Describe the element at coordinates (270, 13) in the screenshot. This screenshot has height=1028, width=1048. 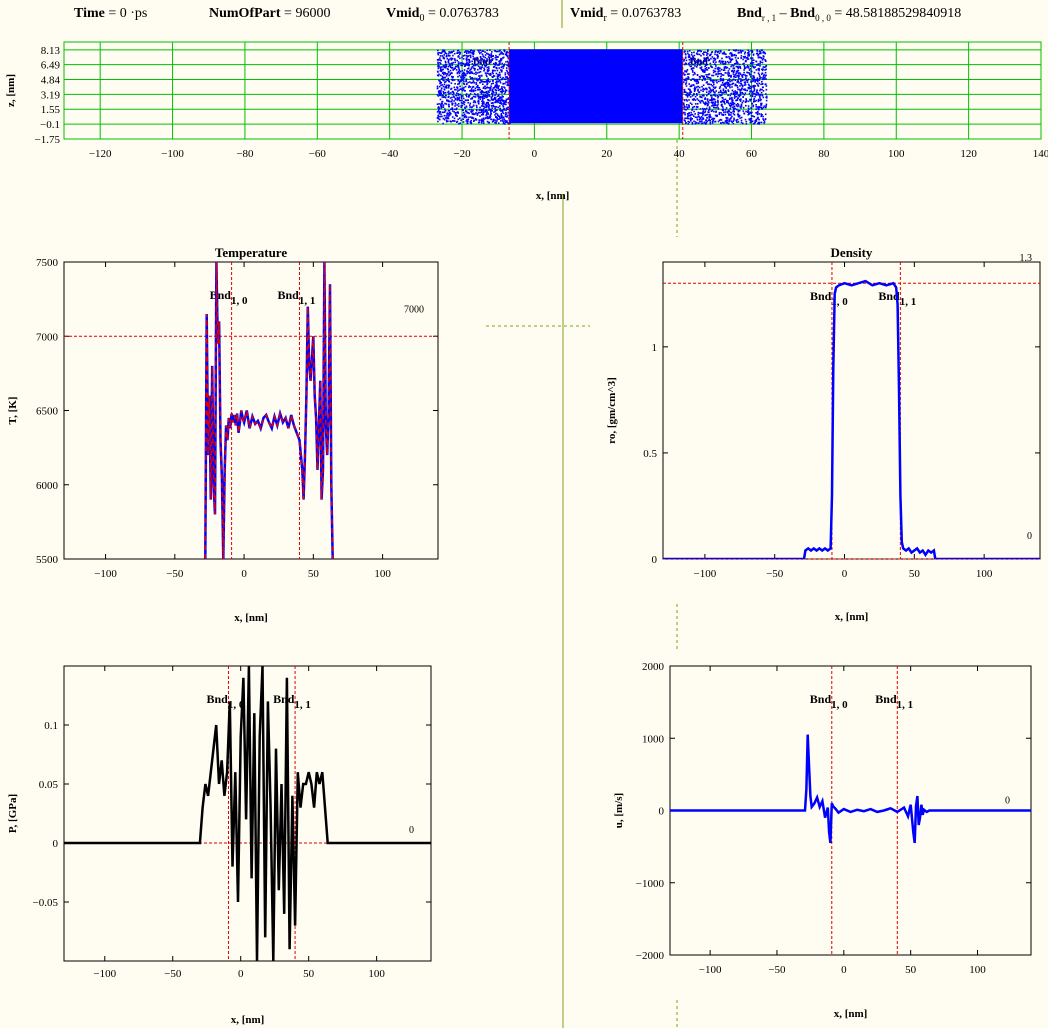
I see `num-of-part-readout: NumOfPart = 96000` at that location.